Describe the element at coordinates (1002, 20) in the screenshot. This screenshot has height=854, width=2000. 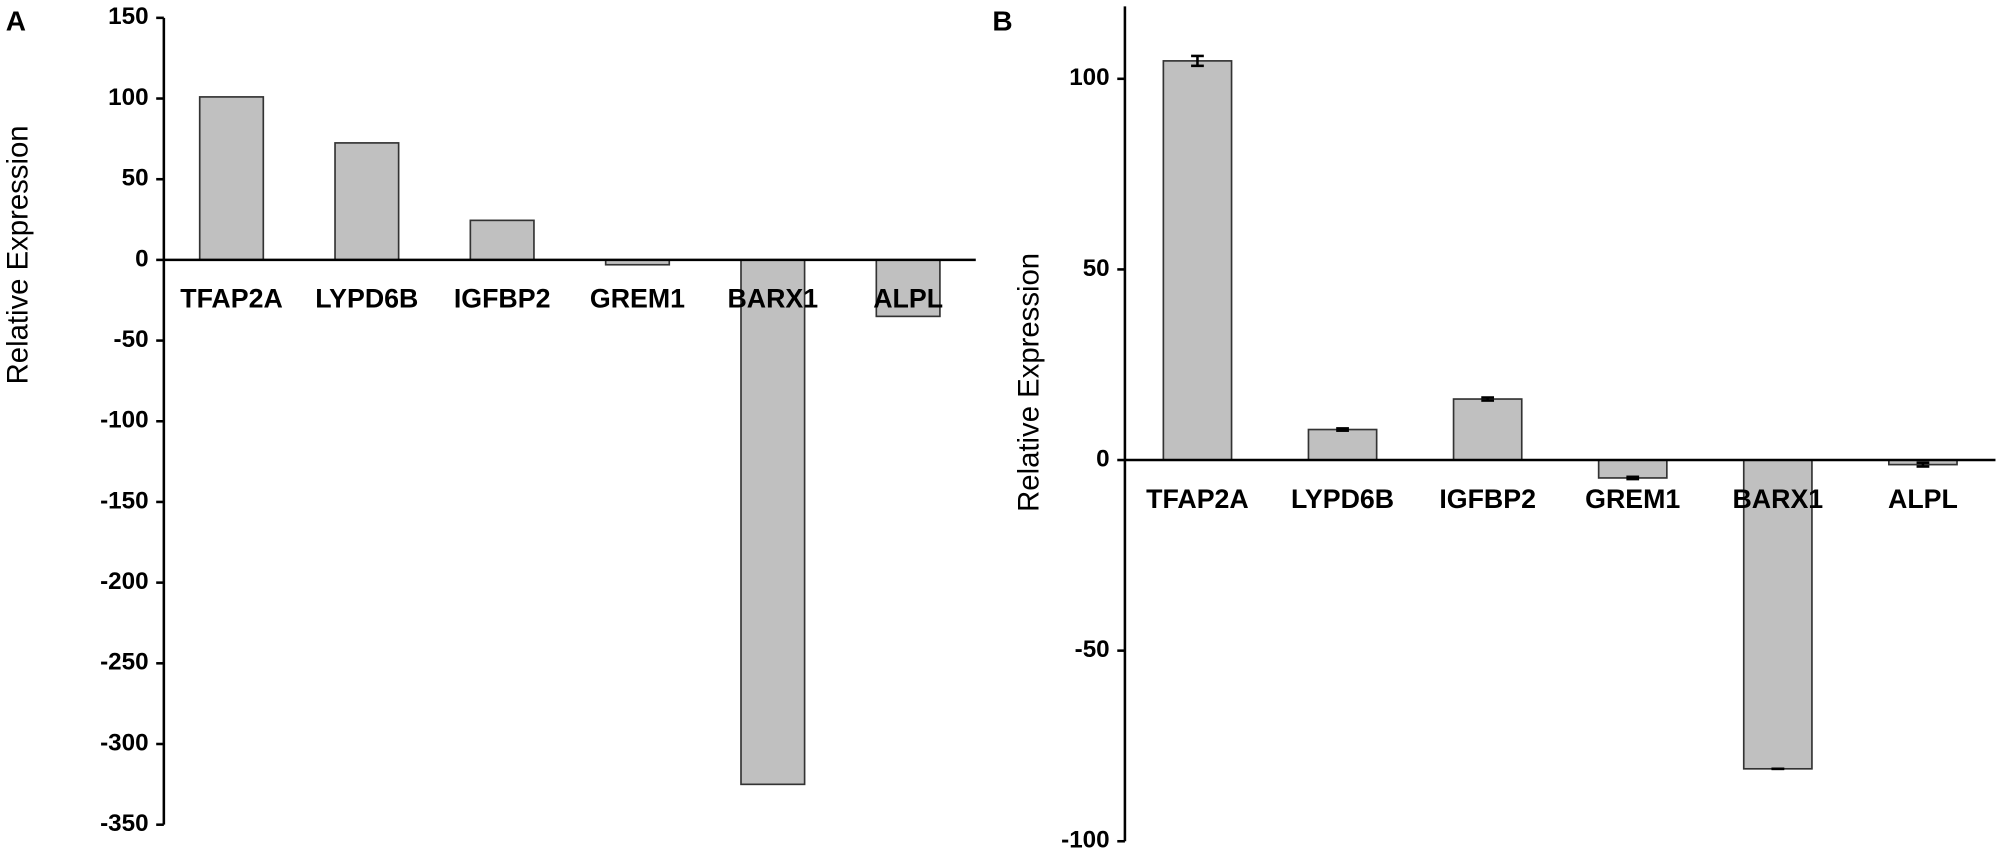
I see `panel-label: B` at that location.